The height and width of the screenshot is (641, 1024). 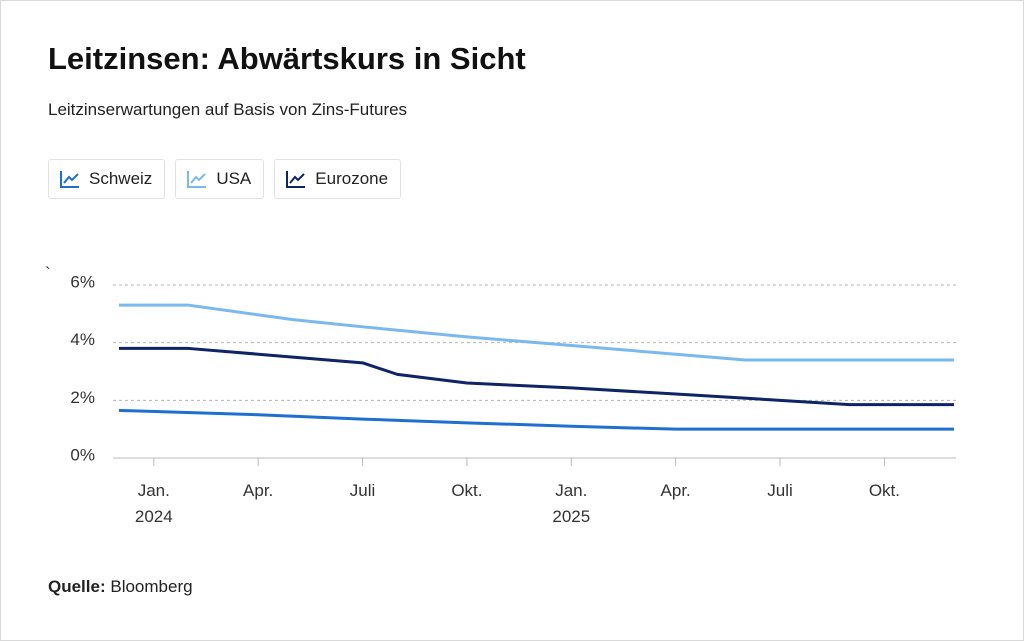 I want to click on x-tick-label: Jan. 2025, so click(x=571, y=503).